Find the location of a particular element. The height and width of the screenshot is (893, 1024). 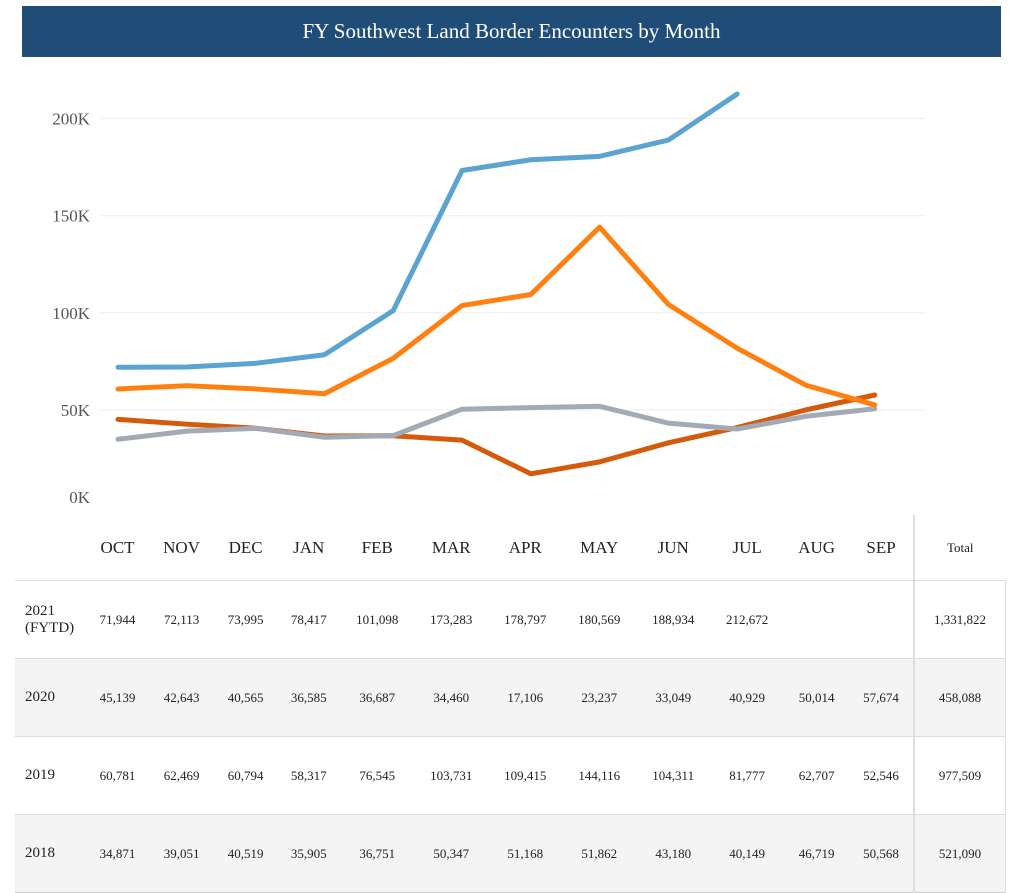

table-cell: 40,565 is located at coordinates (245, 698).